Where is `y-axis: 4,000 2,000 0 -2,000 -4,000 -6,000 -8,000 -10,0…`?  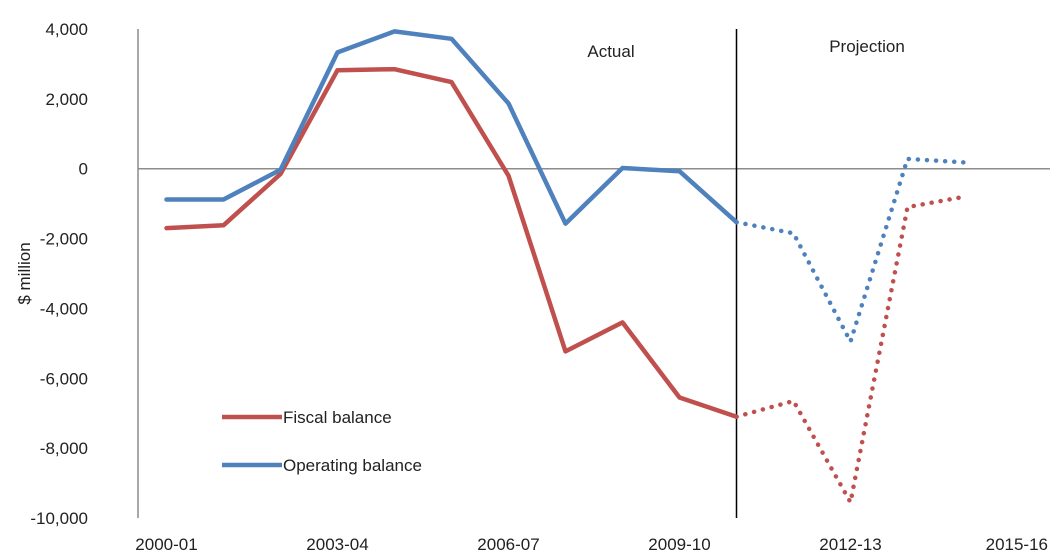
y-axis: 4,000 2,000 0 -2,000 -4,000 -6,000 -8,000 -10,0… is located at coordinates (59, 274).